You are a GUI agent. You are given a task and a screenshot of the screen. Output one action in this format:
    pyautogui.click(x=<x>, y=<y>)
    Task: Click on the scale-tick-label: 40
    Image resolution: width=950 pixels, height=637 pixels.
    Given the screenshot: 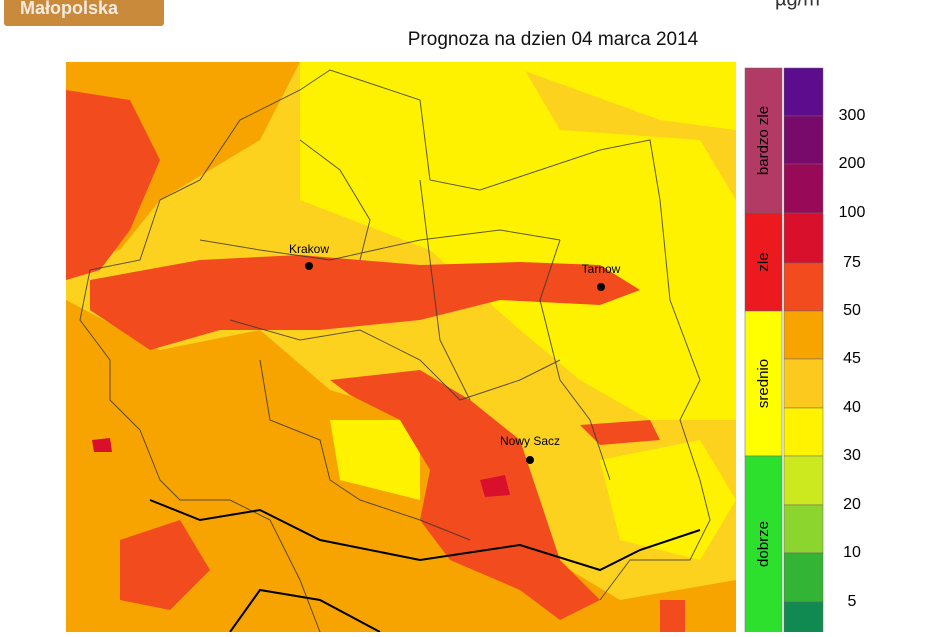 What is the action you would take?
    pyautogui.click(x=852, y=407)
    